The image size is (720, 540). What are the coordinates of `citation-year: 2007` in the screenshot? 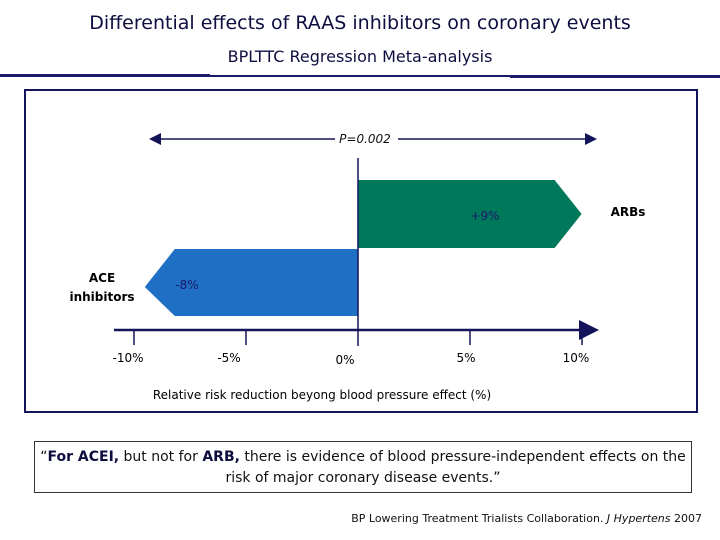 It's located at (686, 518).